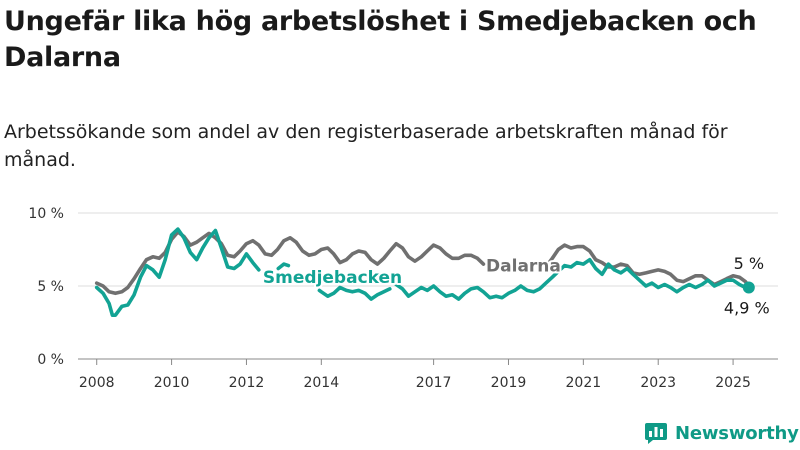  Describe the element at coordinates (523, 266) in the screenshot. I see `series-label-dalarna: Dalarna` at that location.